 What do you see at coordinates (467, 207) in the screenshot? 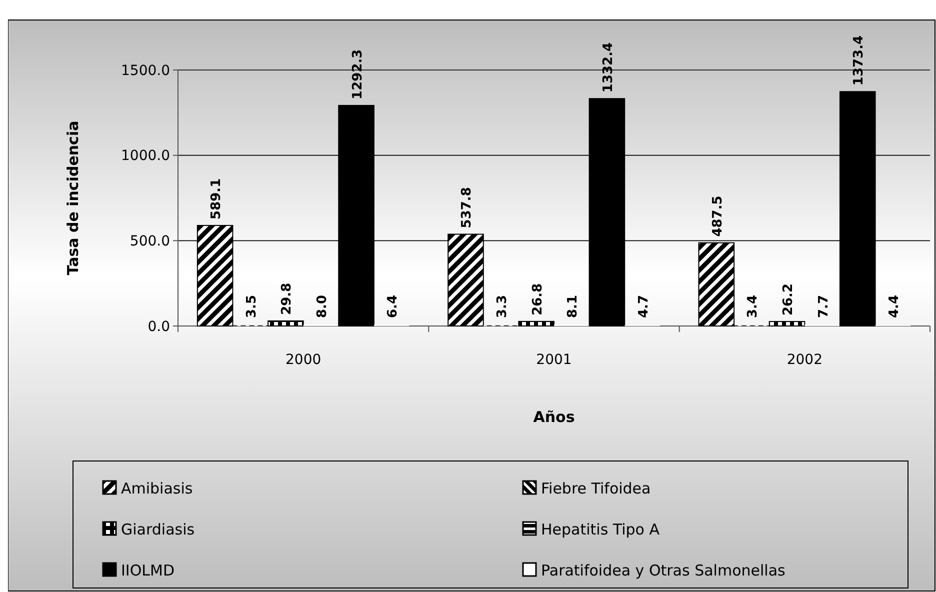
I see `data-label: 537.8` at bounding box center [467, 207].